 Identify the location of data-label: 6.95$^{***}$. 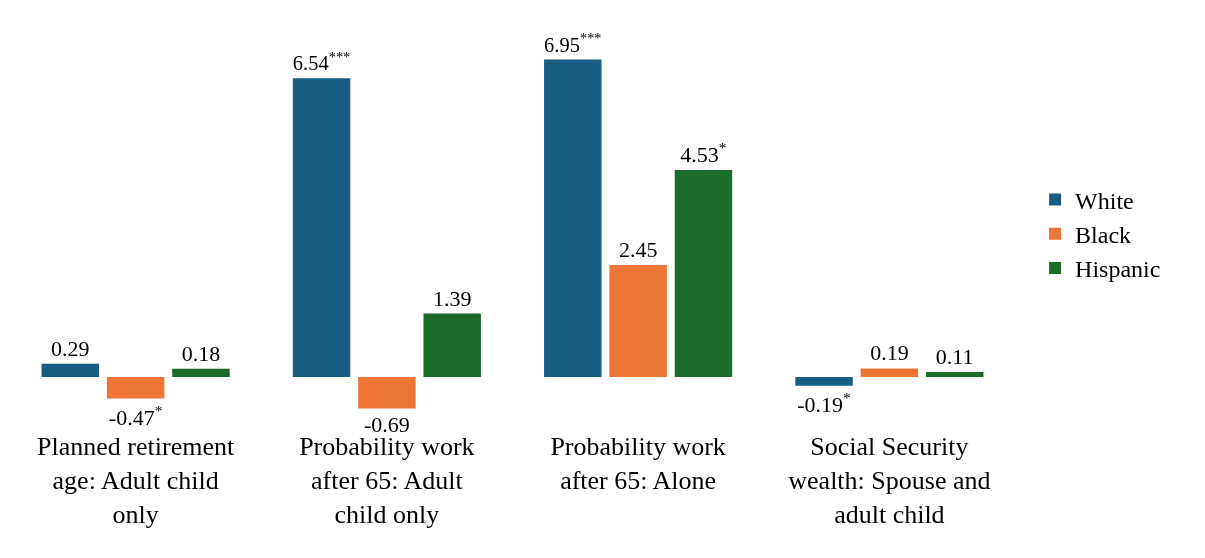
(573, 43).